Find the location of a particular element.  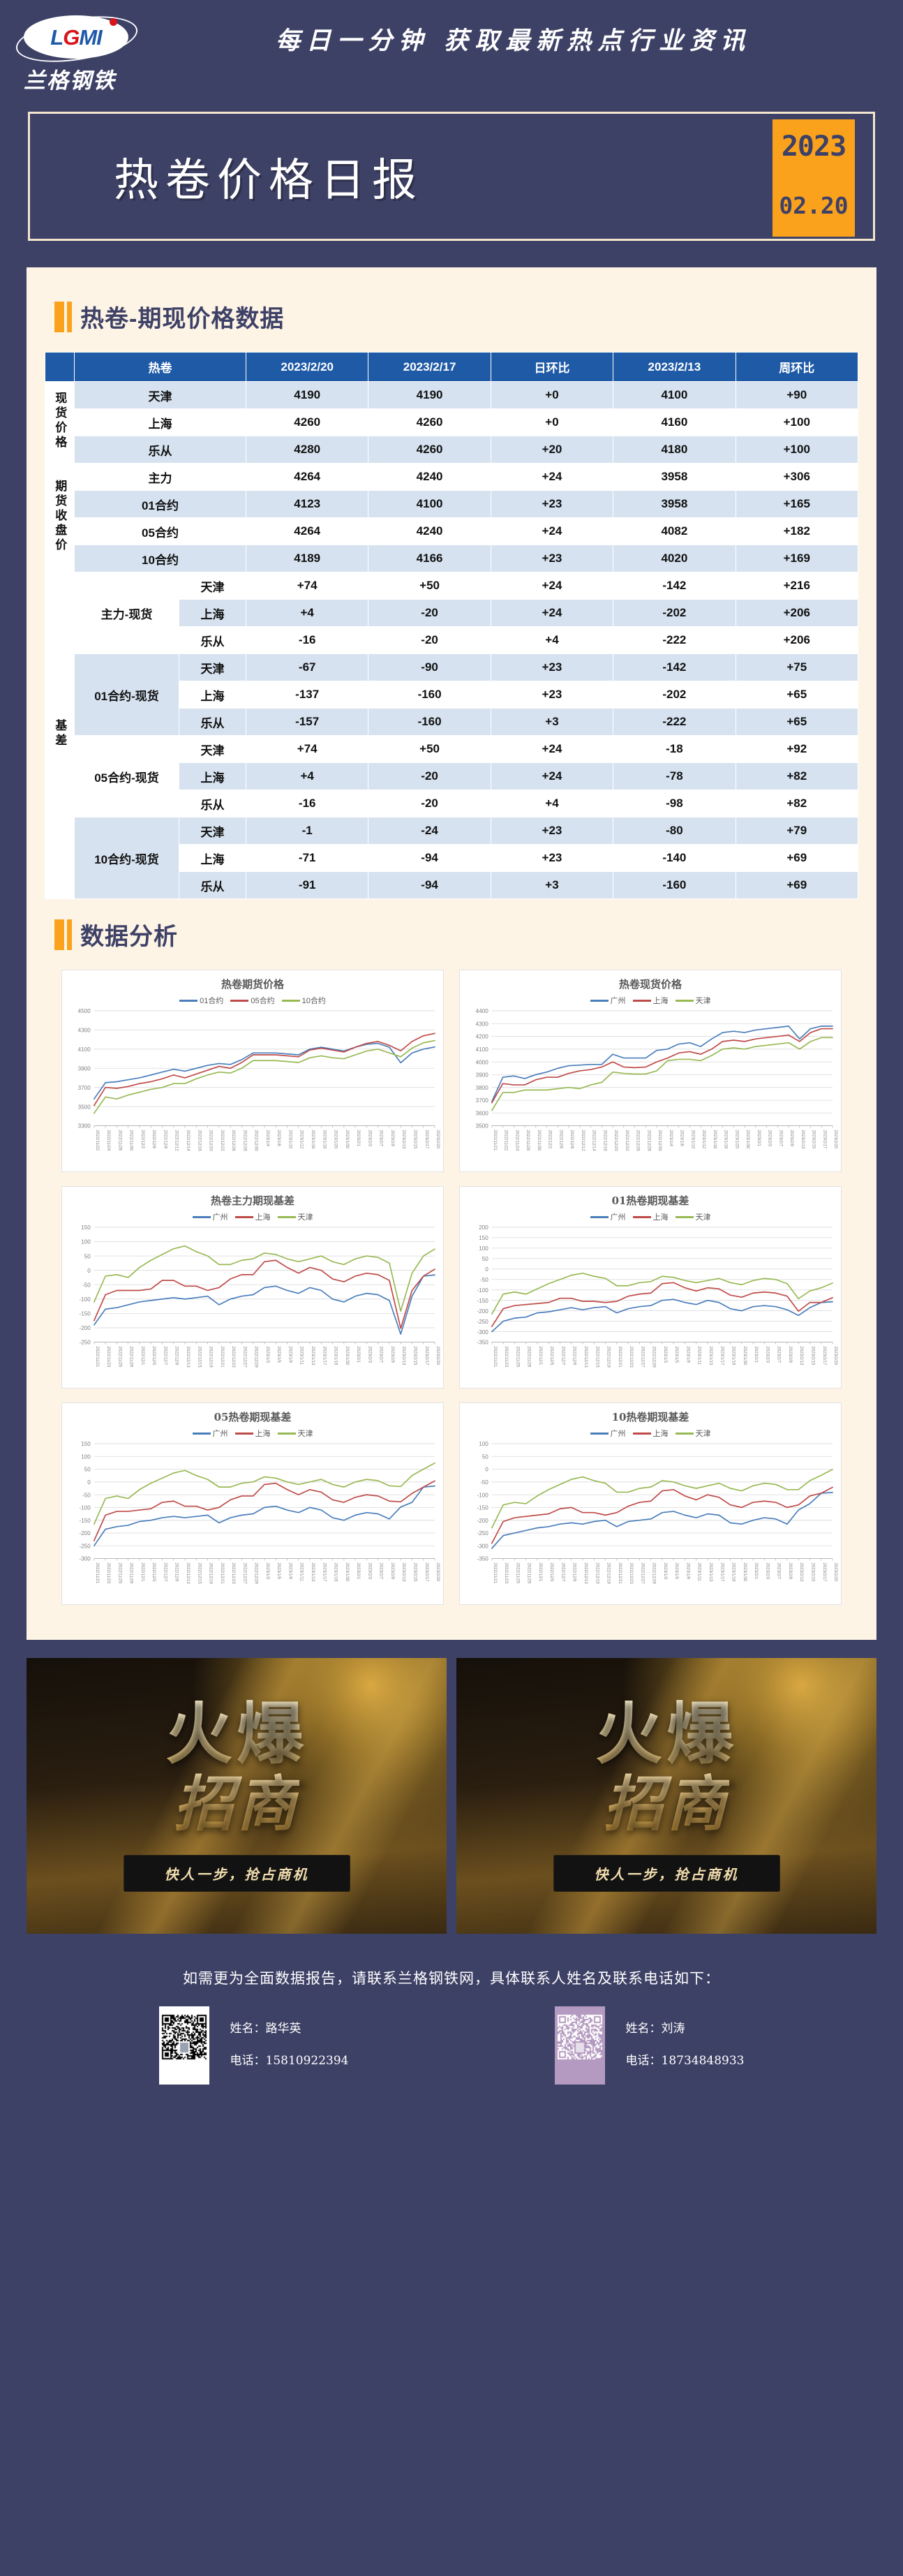

promo-banner-0: 火爆 招商 快人一步，抢占商机 is located at coordinates (237, 1796).